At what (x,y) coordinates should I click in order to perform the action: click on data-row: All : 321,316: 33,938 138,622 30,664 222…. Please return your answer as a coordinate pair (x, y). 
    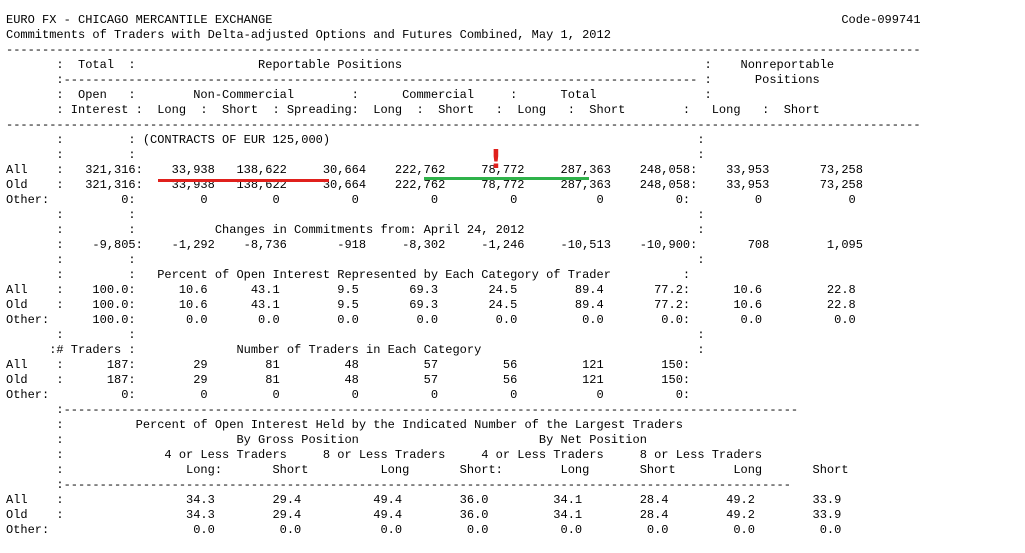
    Looking at the image, I should click on (434, 170).